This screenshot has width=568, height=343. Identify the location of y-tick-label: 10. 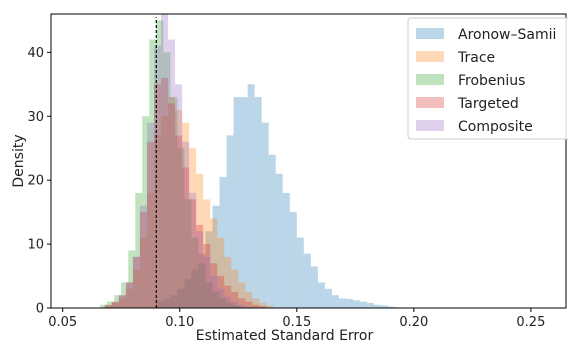
(35, 245).